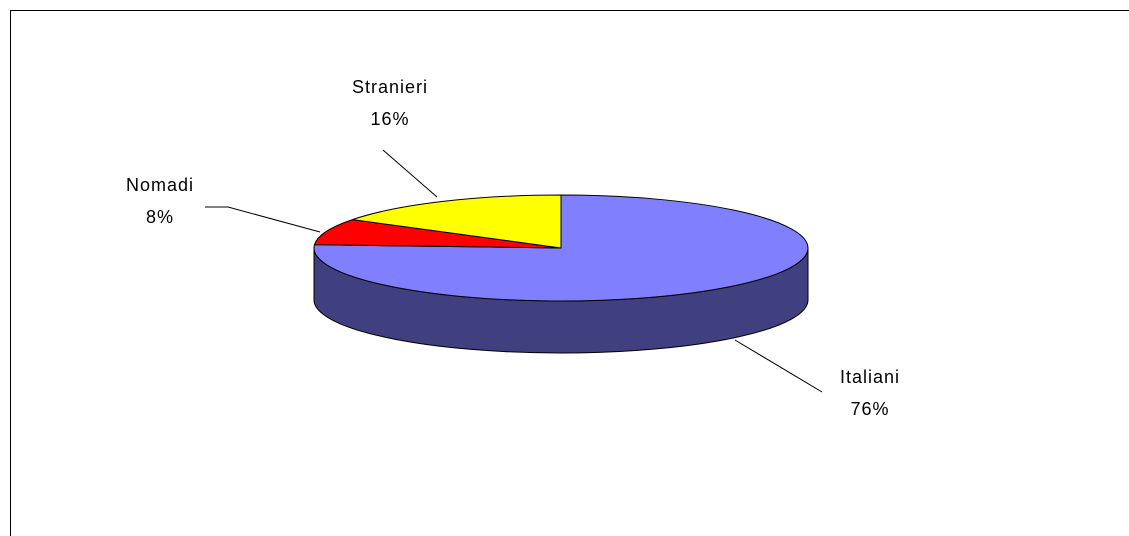 The image size is (1129, 536). I want to click on value-label: 76%, so click(869, 409).